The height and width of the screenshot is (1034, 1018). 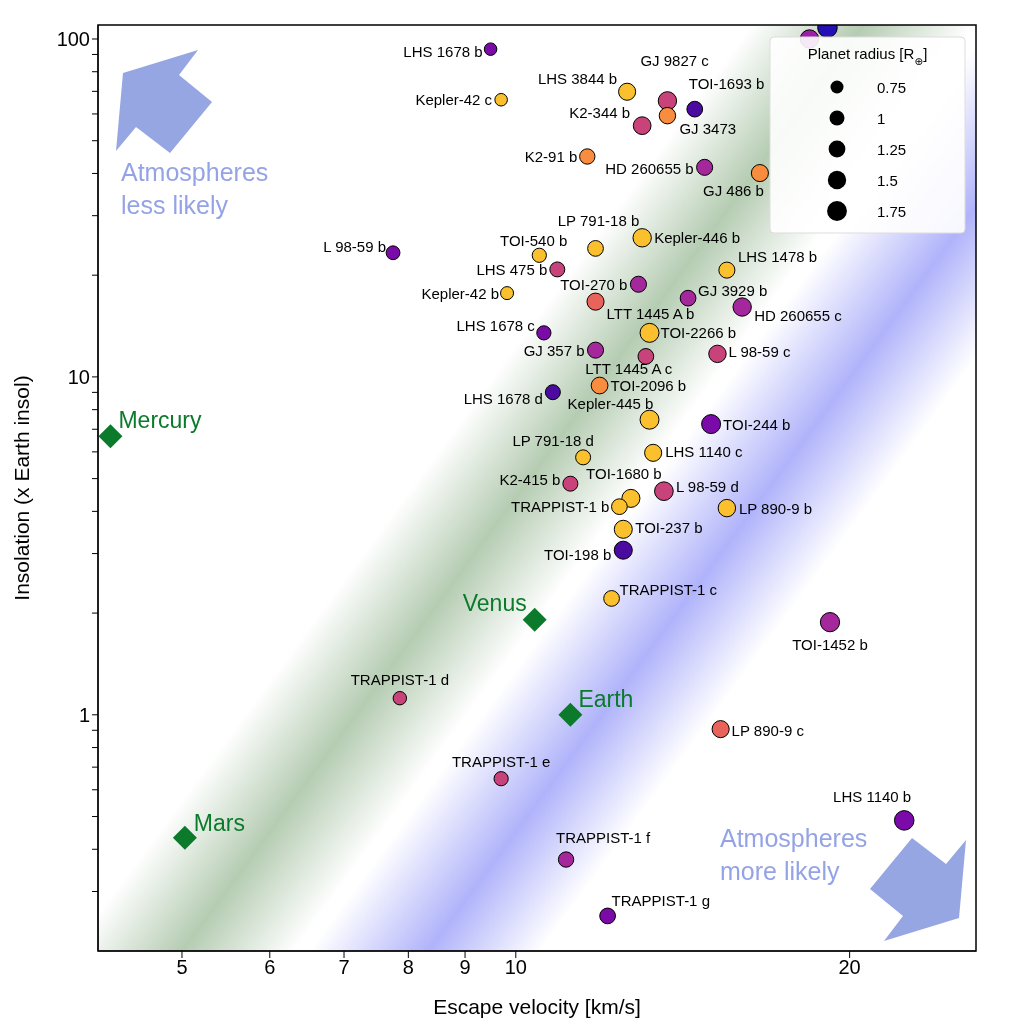 I want to click on annotation: LHS 1678 c, so click(x=496, y=326).